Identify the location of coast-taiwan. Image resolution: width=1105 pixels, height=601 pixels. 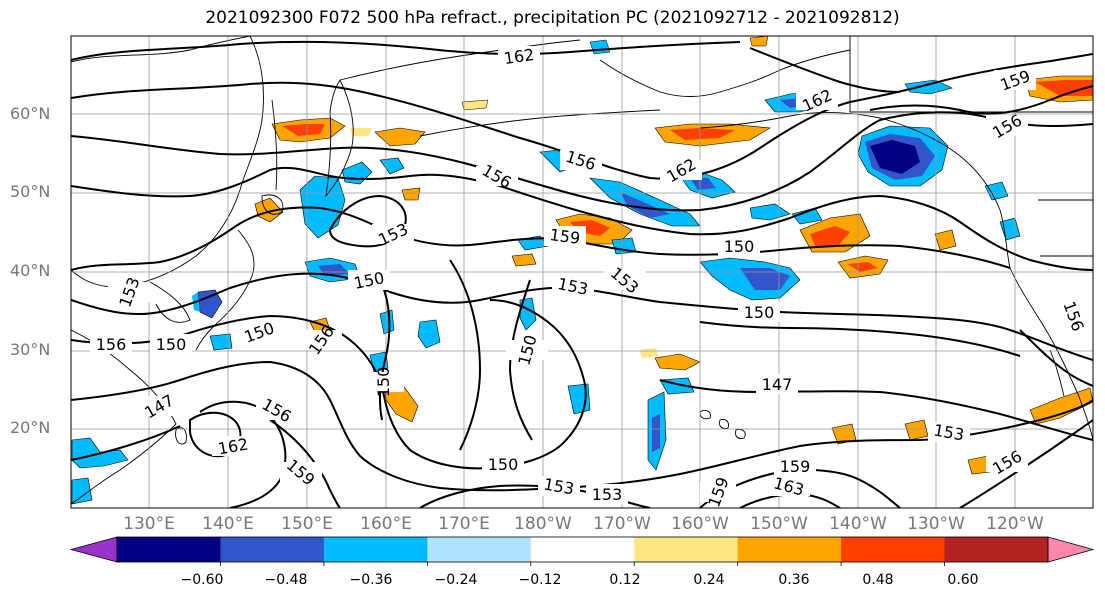
(181, 436).